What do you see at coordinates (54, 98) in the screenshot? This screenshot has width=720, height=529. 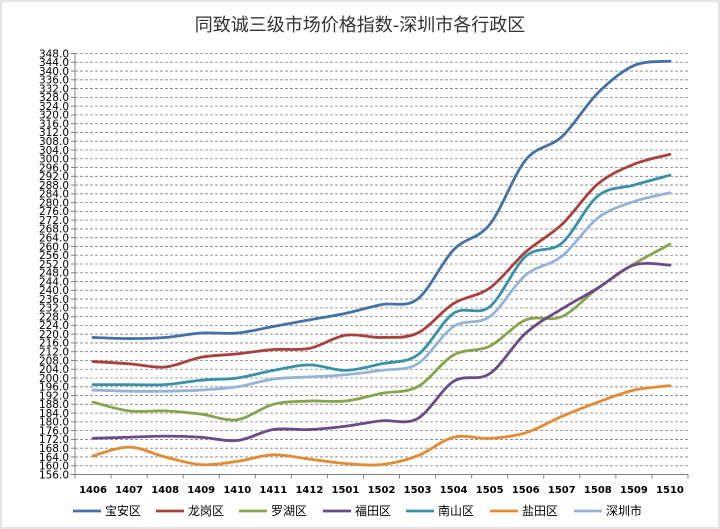 I see `y-tick-label: 328.0` at bounding box center [54, 98].